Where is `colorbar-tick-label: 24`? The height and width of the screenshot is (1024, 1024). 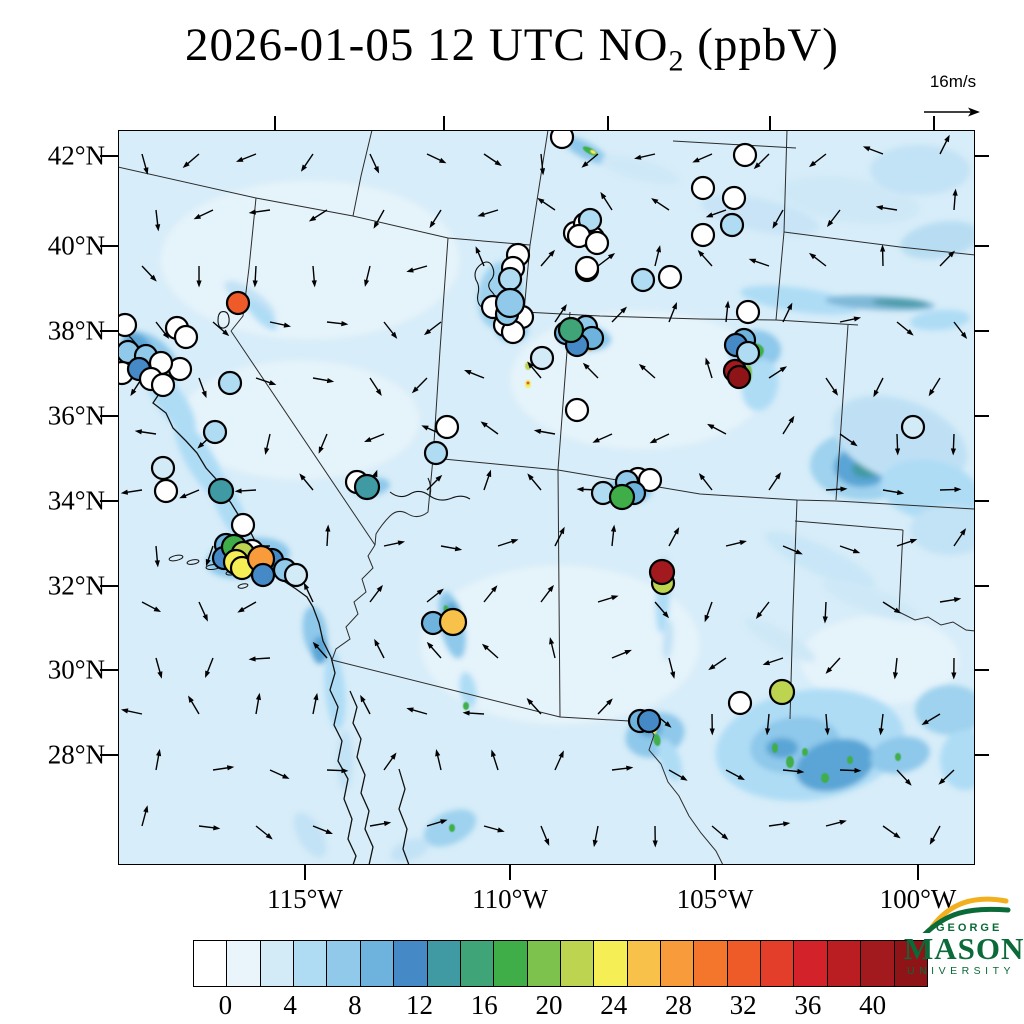
colorbar-tick-label: 24 is located at coordinates (614, 1005).